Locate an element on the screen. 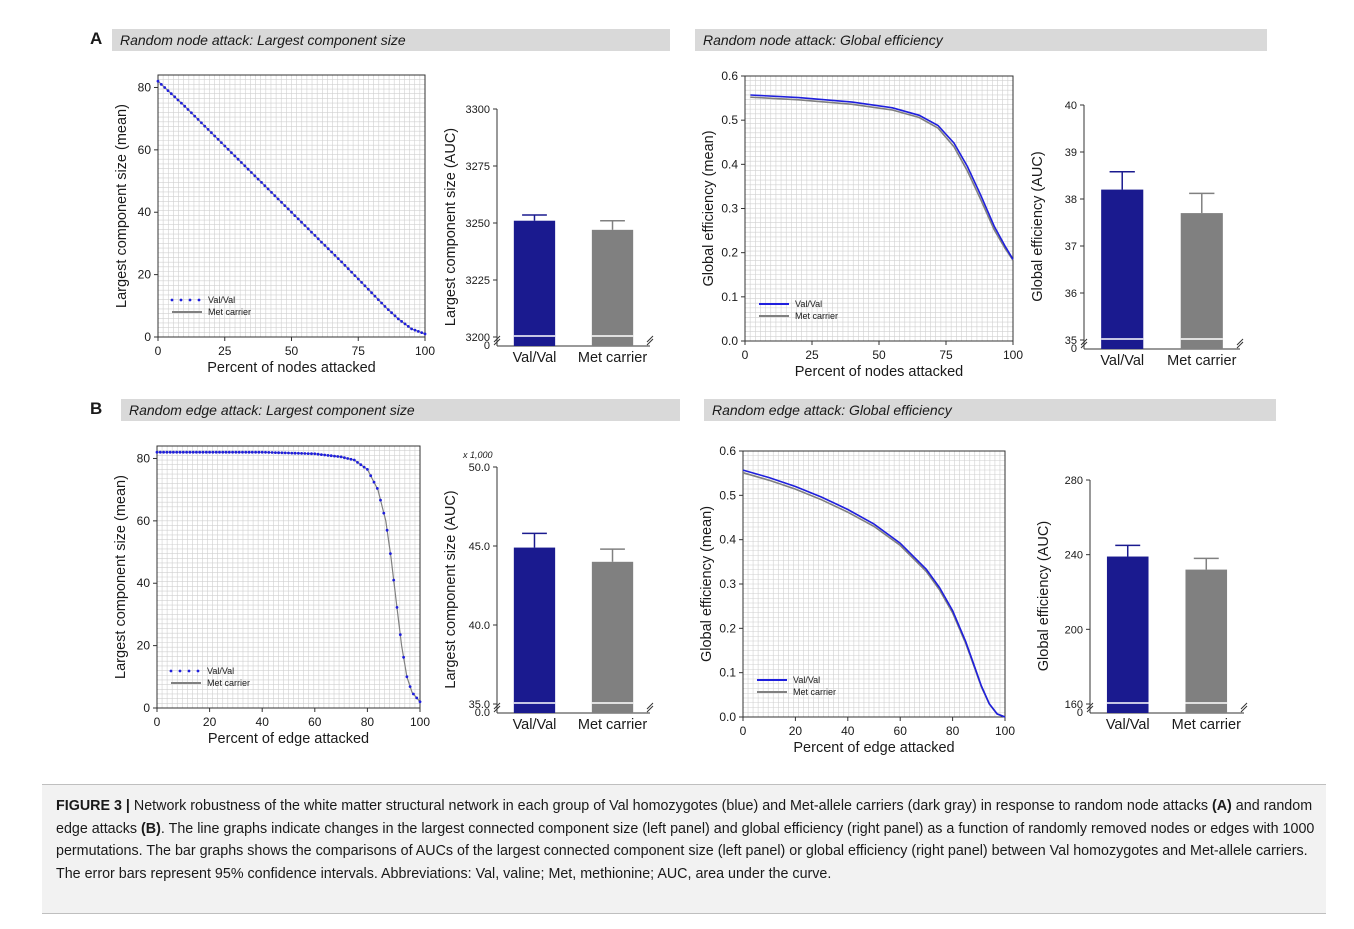  x-tick-label: 50 is located at coordinates (879, 355).